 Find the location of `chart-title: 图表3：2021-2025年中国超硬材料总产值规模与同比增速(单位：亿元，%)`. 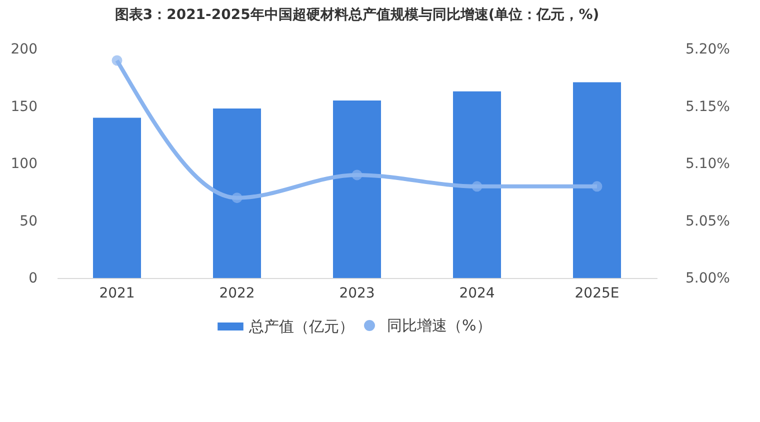

chart-title: 图表3：2021-2025年中国超硬材料总产值规模与同比增速(单位：亿元，%) is located at coordinates (357, 14).